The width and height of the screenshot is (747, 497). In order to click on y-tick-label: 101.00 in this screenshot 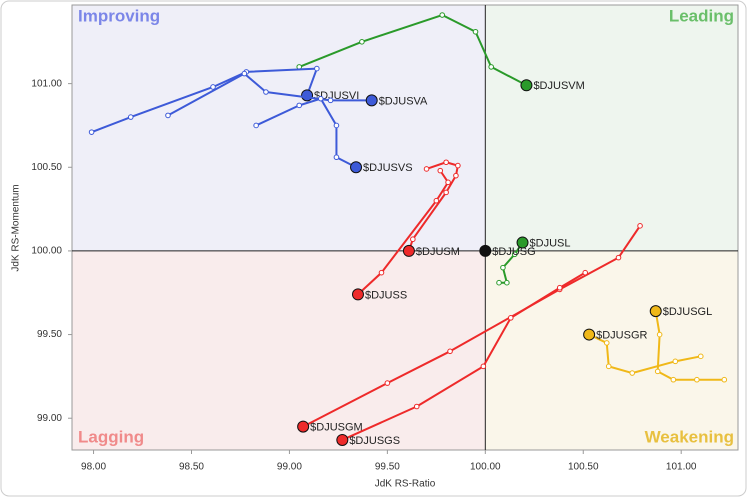, I will do `click(46, 83)`.